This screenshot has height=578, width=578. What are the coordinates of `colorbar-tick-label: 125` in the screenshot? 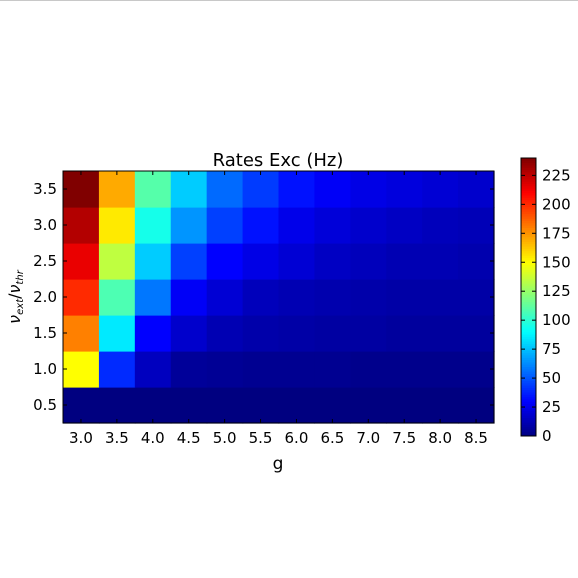 It's located at (556, 291).